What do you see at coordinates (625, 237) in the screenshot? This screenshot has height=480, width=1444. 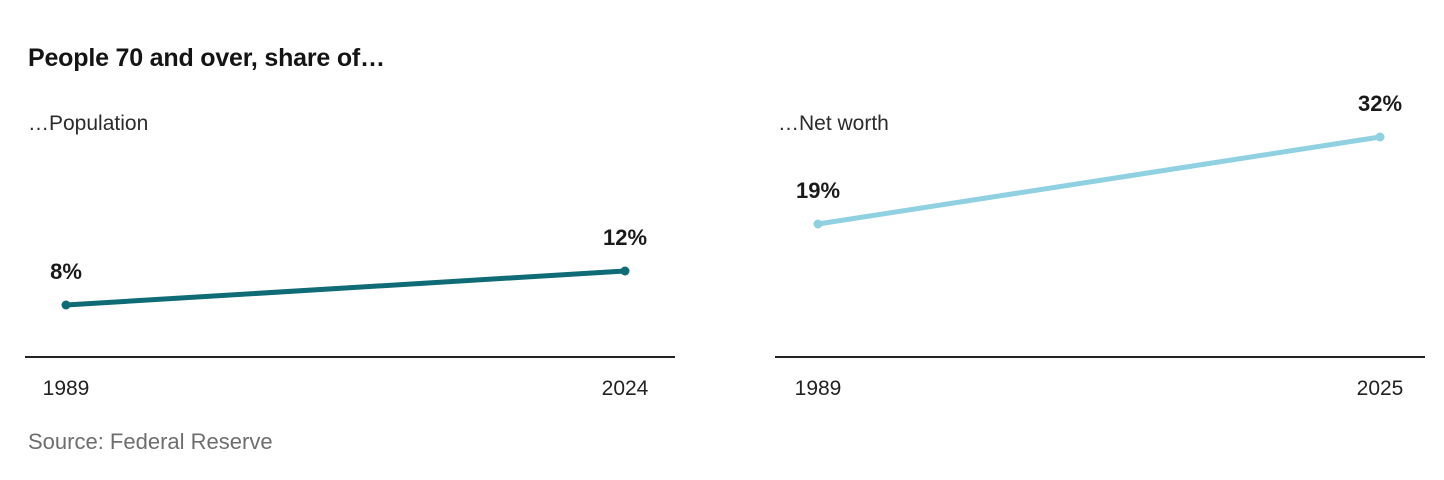 I see `value-label: 12%` at bounding box center [625, 237].